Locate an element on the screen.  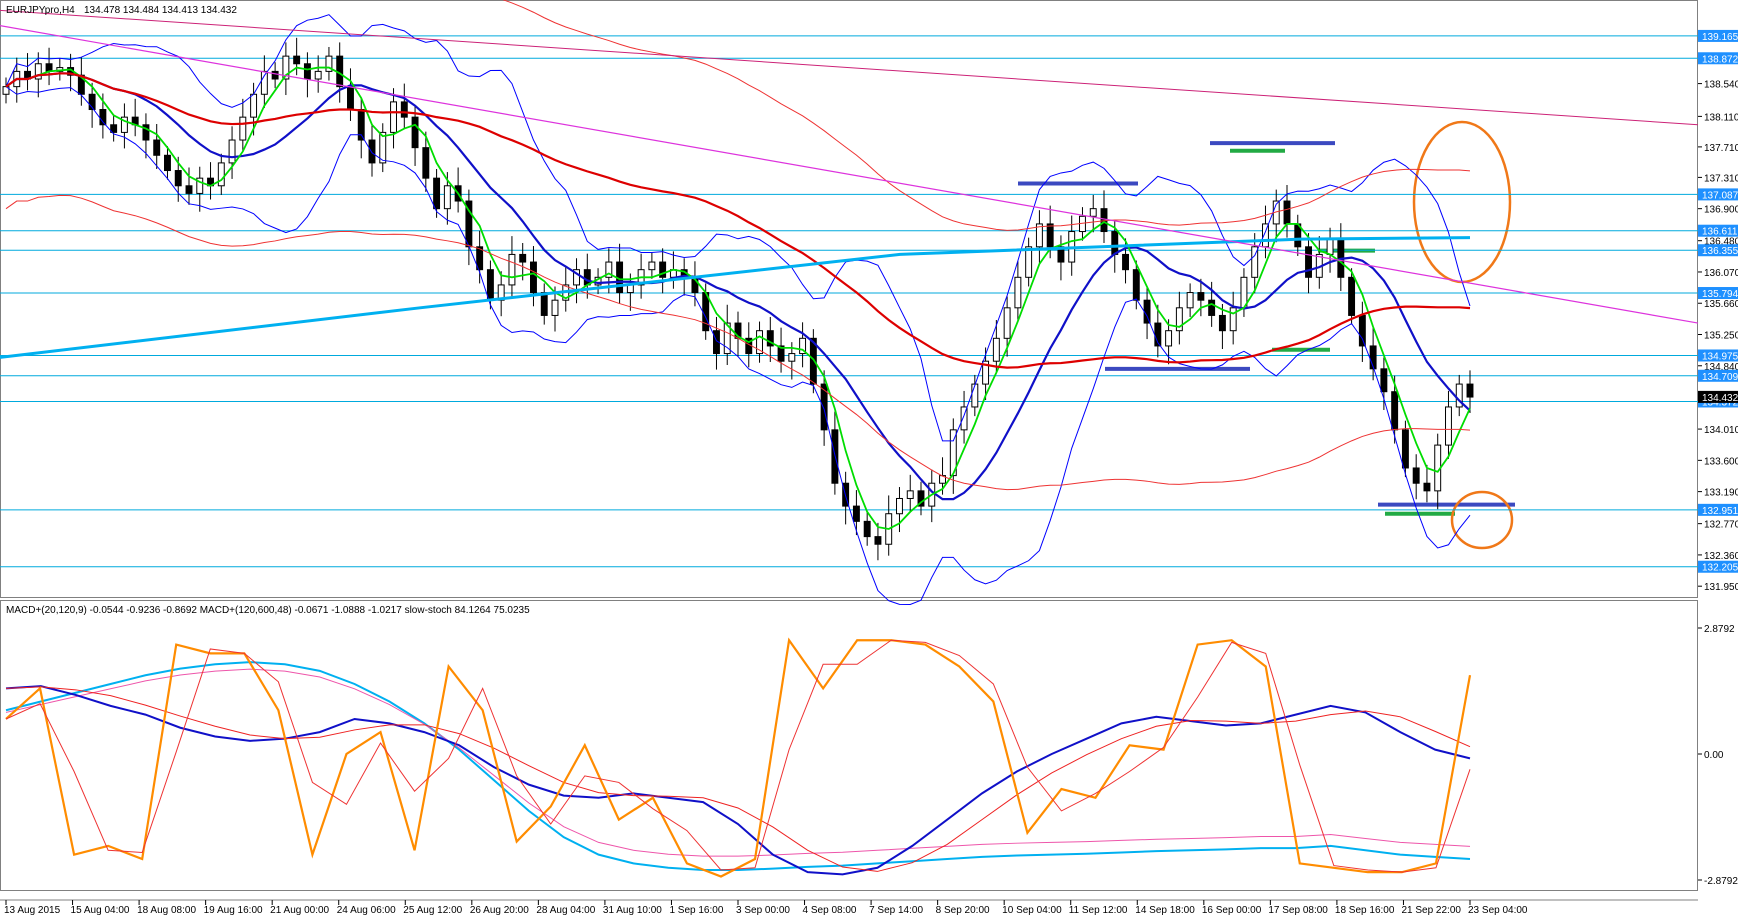
level-tag-label: 132.205 is located at coordinates (1720, 568).